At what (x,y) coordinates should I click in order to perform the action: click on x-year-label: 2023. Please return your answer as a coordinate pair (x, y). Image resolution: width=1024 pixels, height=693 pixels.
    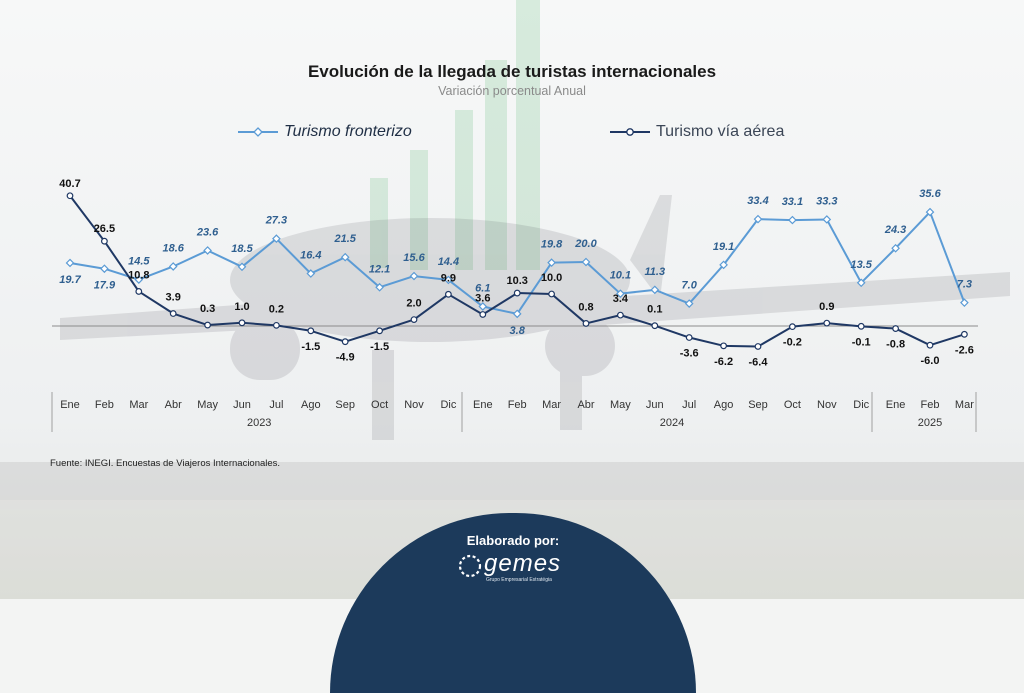
    Looking at the image, I should click on (259, 423).